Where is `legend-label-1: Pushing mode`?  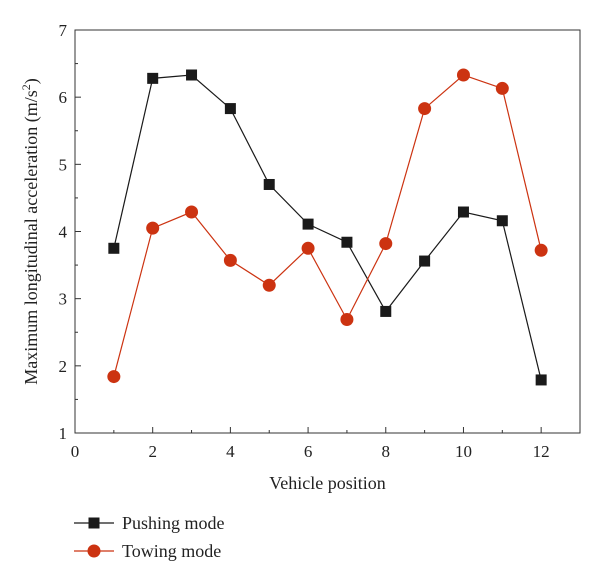
legend-label-1: Pushing mode is located at coordinates (173, 523).